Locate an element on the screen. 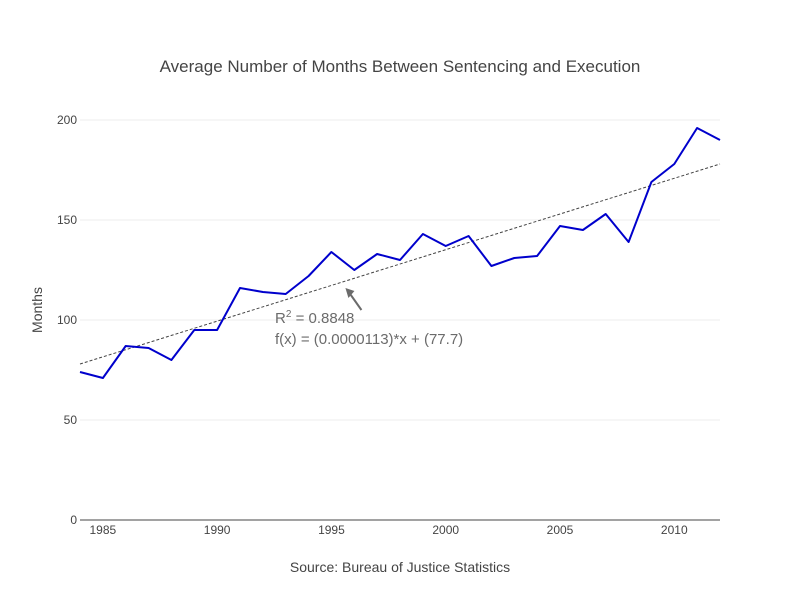 The width and height of the screenshot is (800, 600). y-tick-label: 50 is located at coordinates (71, 420).